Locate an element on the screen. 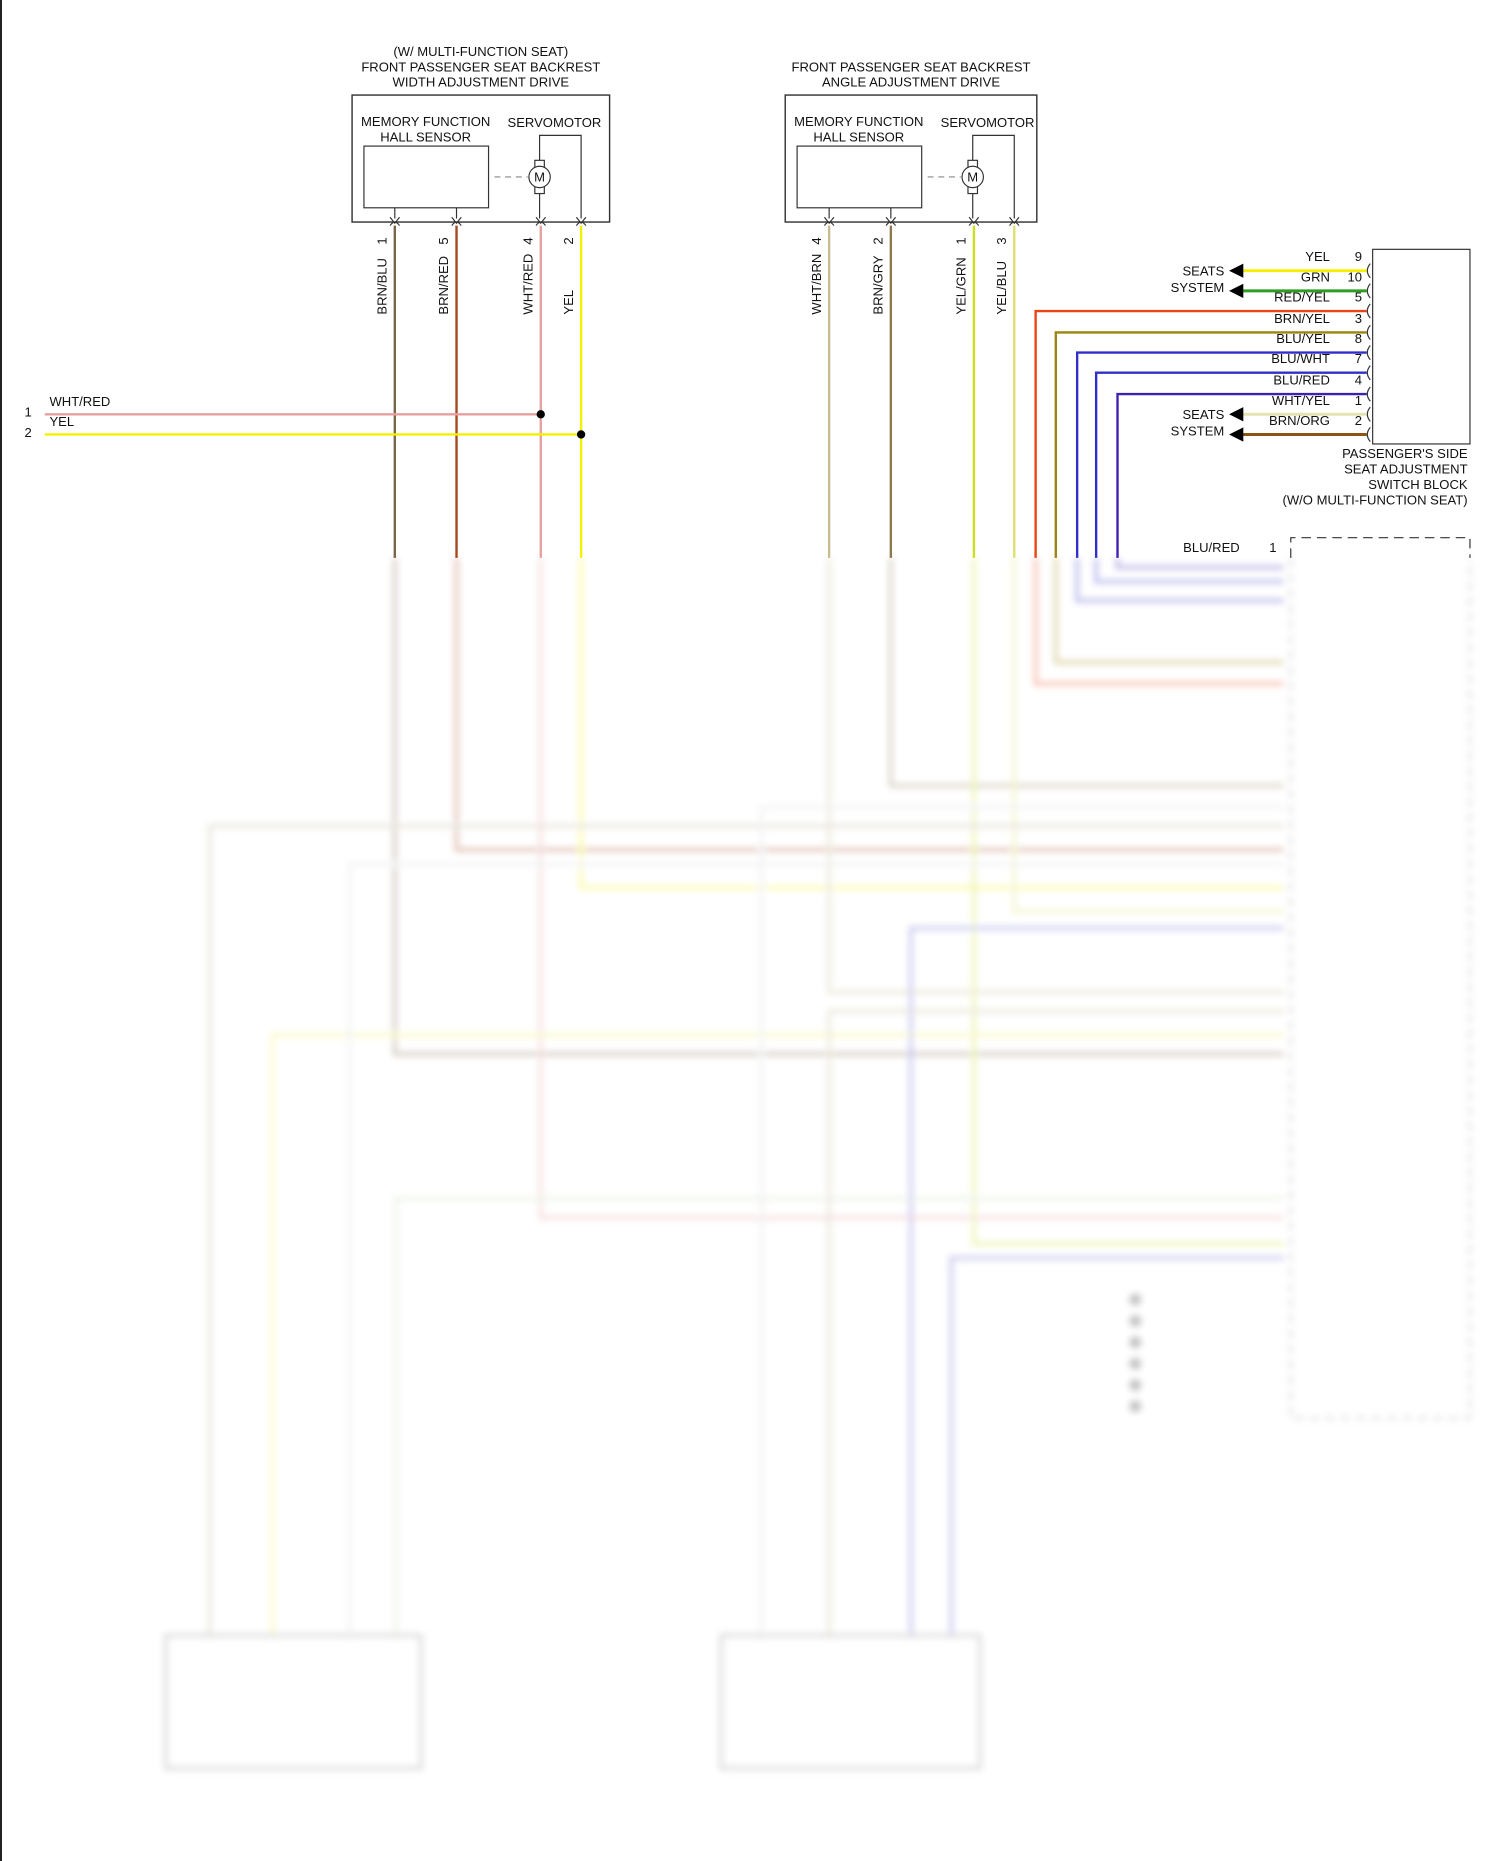  switch-block-label: PASSENGER'S SIDE is located at coordinates (1405, 453).